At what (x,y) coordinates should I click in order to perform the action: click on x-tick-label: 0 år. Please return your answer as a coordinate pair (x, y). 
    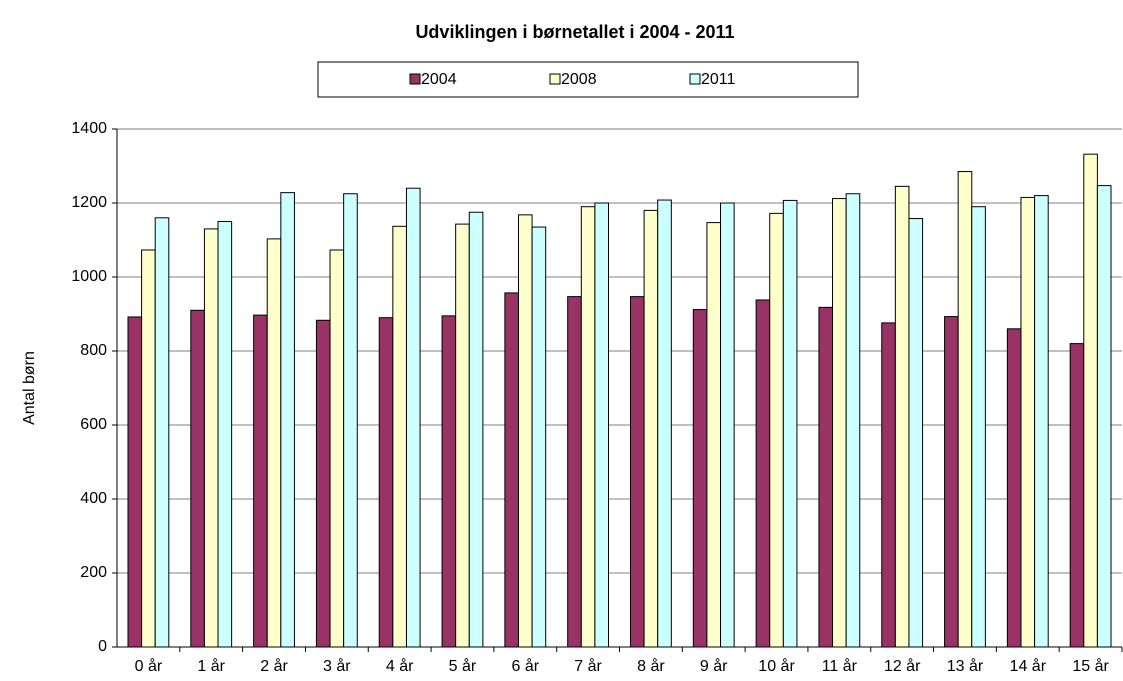
    Looking at the image, I should click on (149, 666).